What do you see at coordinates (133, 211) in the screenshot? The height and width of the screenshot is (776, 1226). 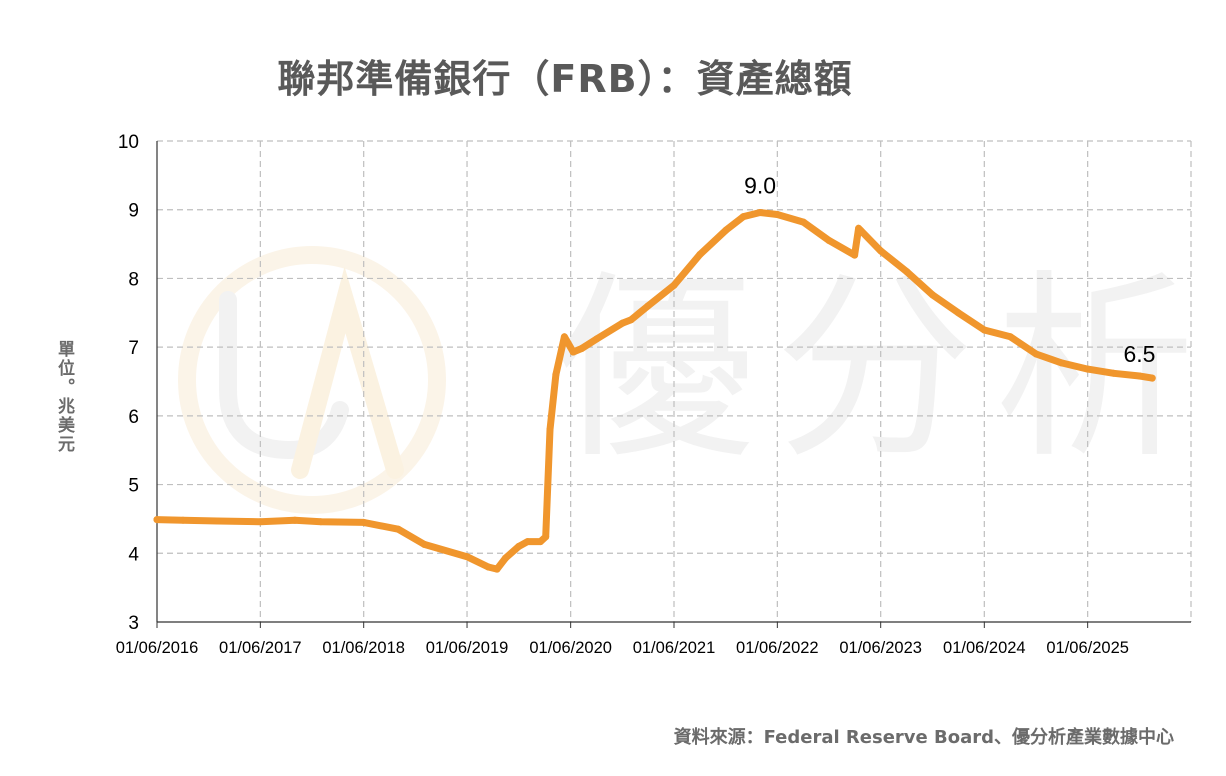 I see `y-tick-label: 9` at bounding box center [133, 211].